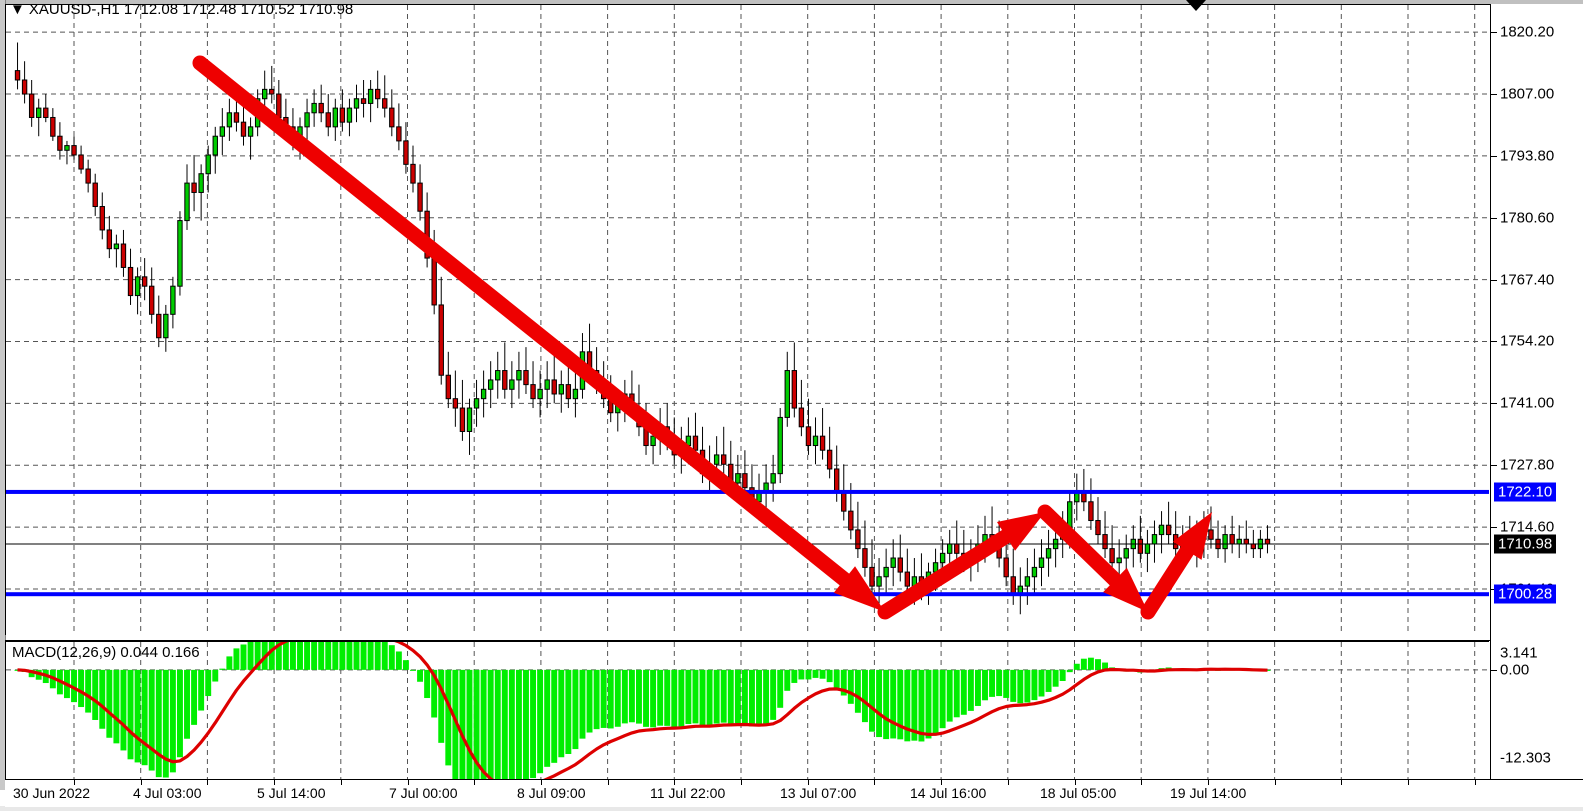 The width and height of the screenshot is (1583, 811). What do you see at coordinates (1527, 403) in the screenshot?
I see `price-axis-label: 1741.00` at bounding box center [1527, 403].